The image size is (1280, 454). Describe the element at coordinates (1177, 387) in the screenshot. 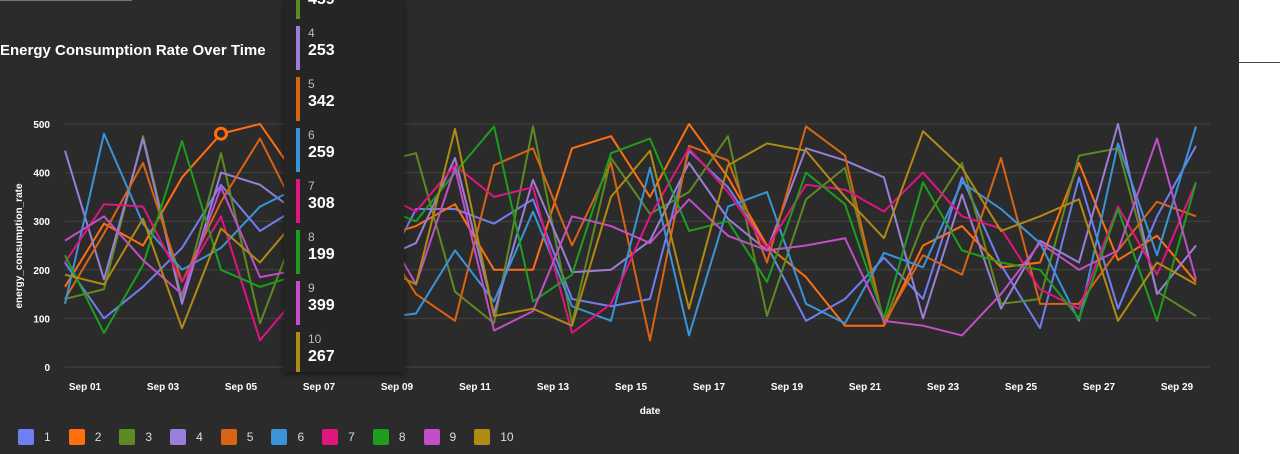

I see `x-tick-label: Sep 29` at that location.